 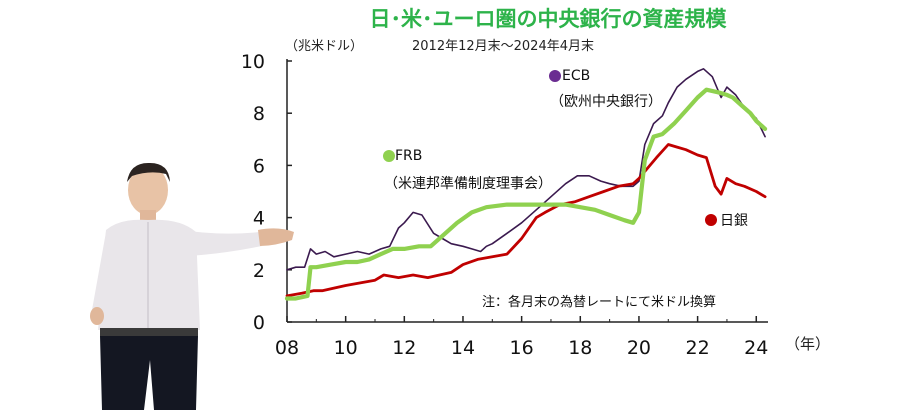 I want to click on x-tick-label: 10, so click(x=346, y=348).